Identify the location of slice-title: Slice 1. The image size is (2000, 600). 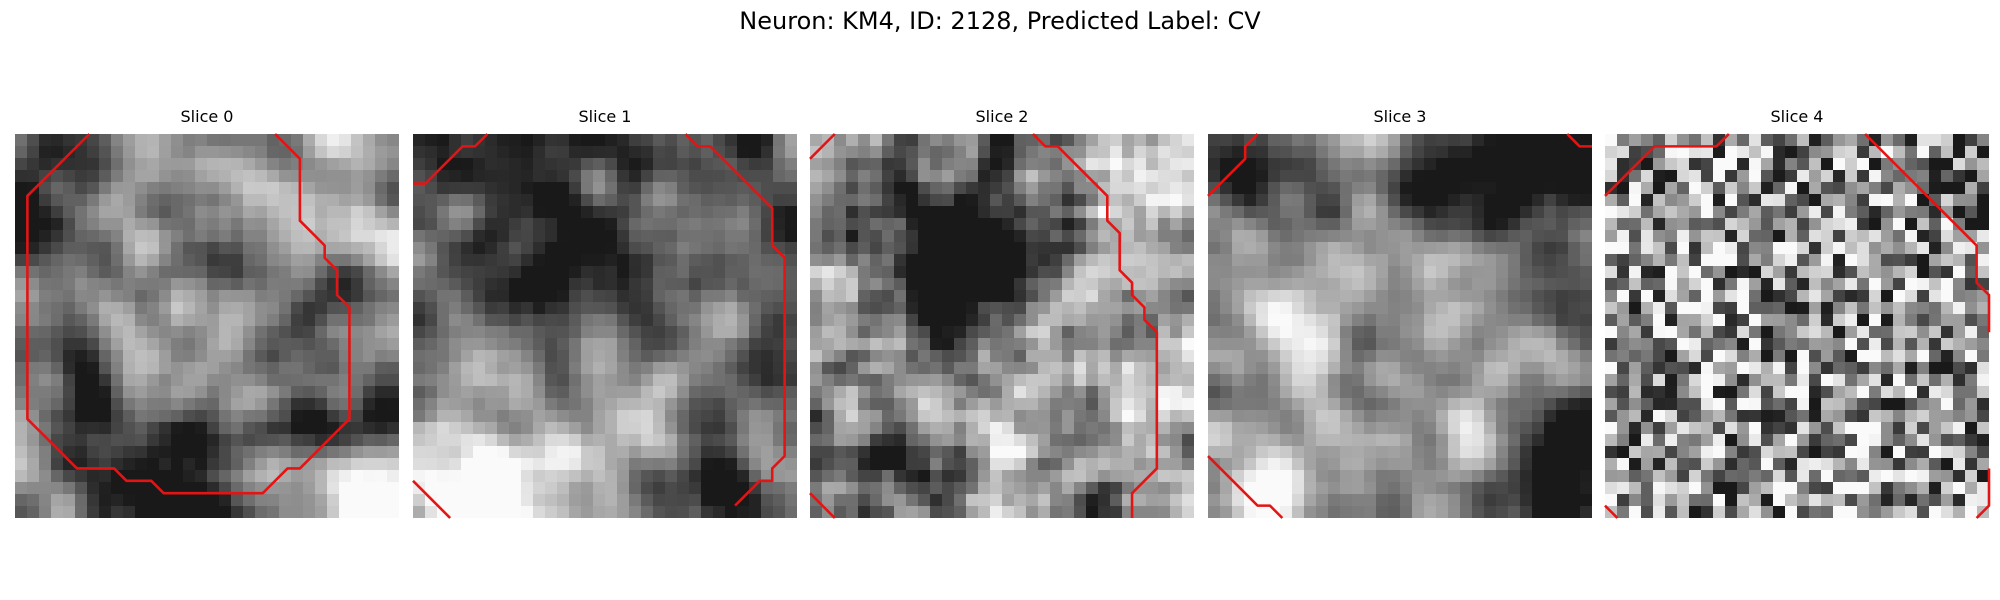
(605, 116).